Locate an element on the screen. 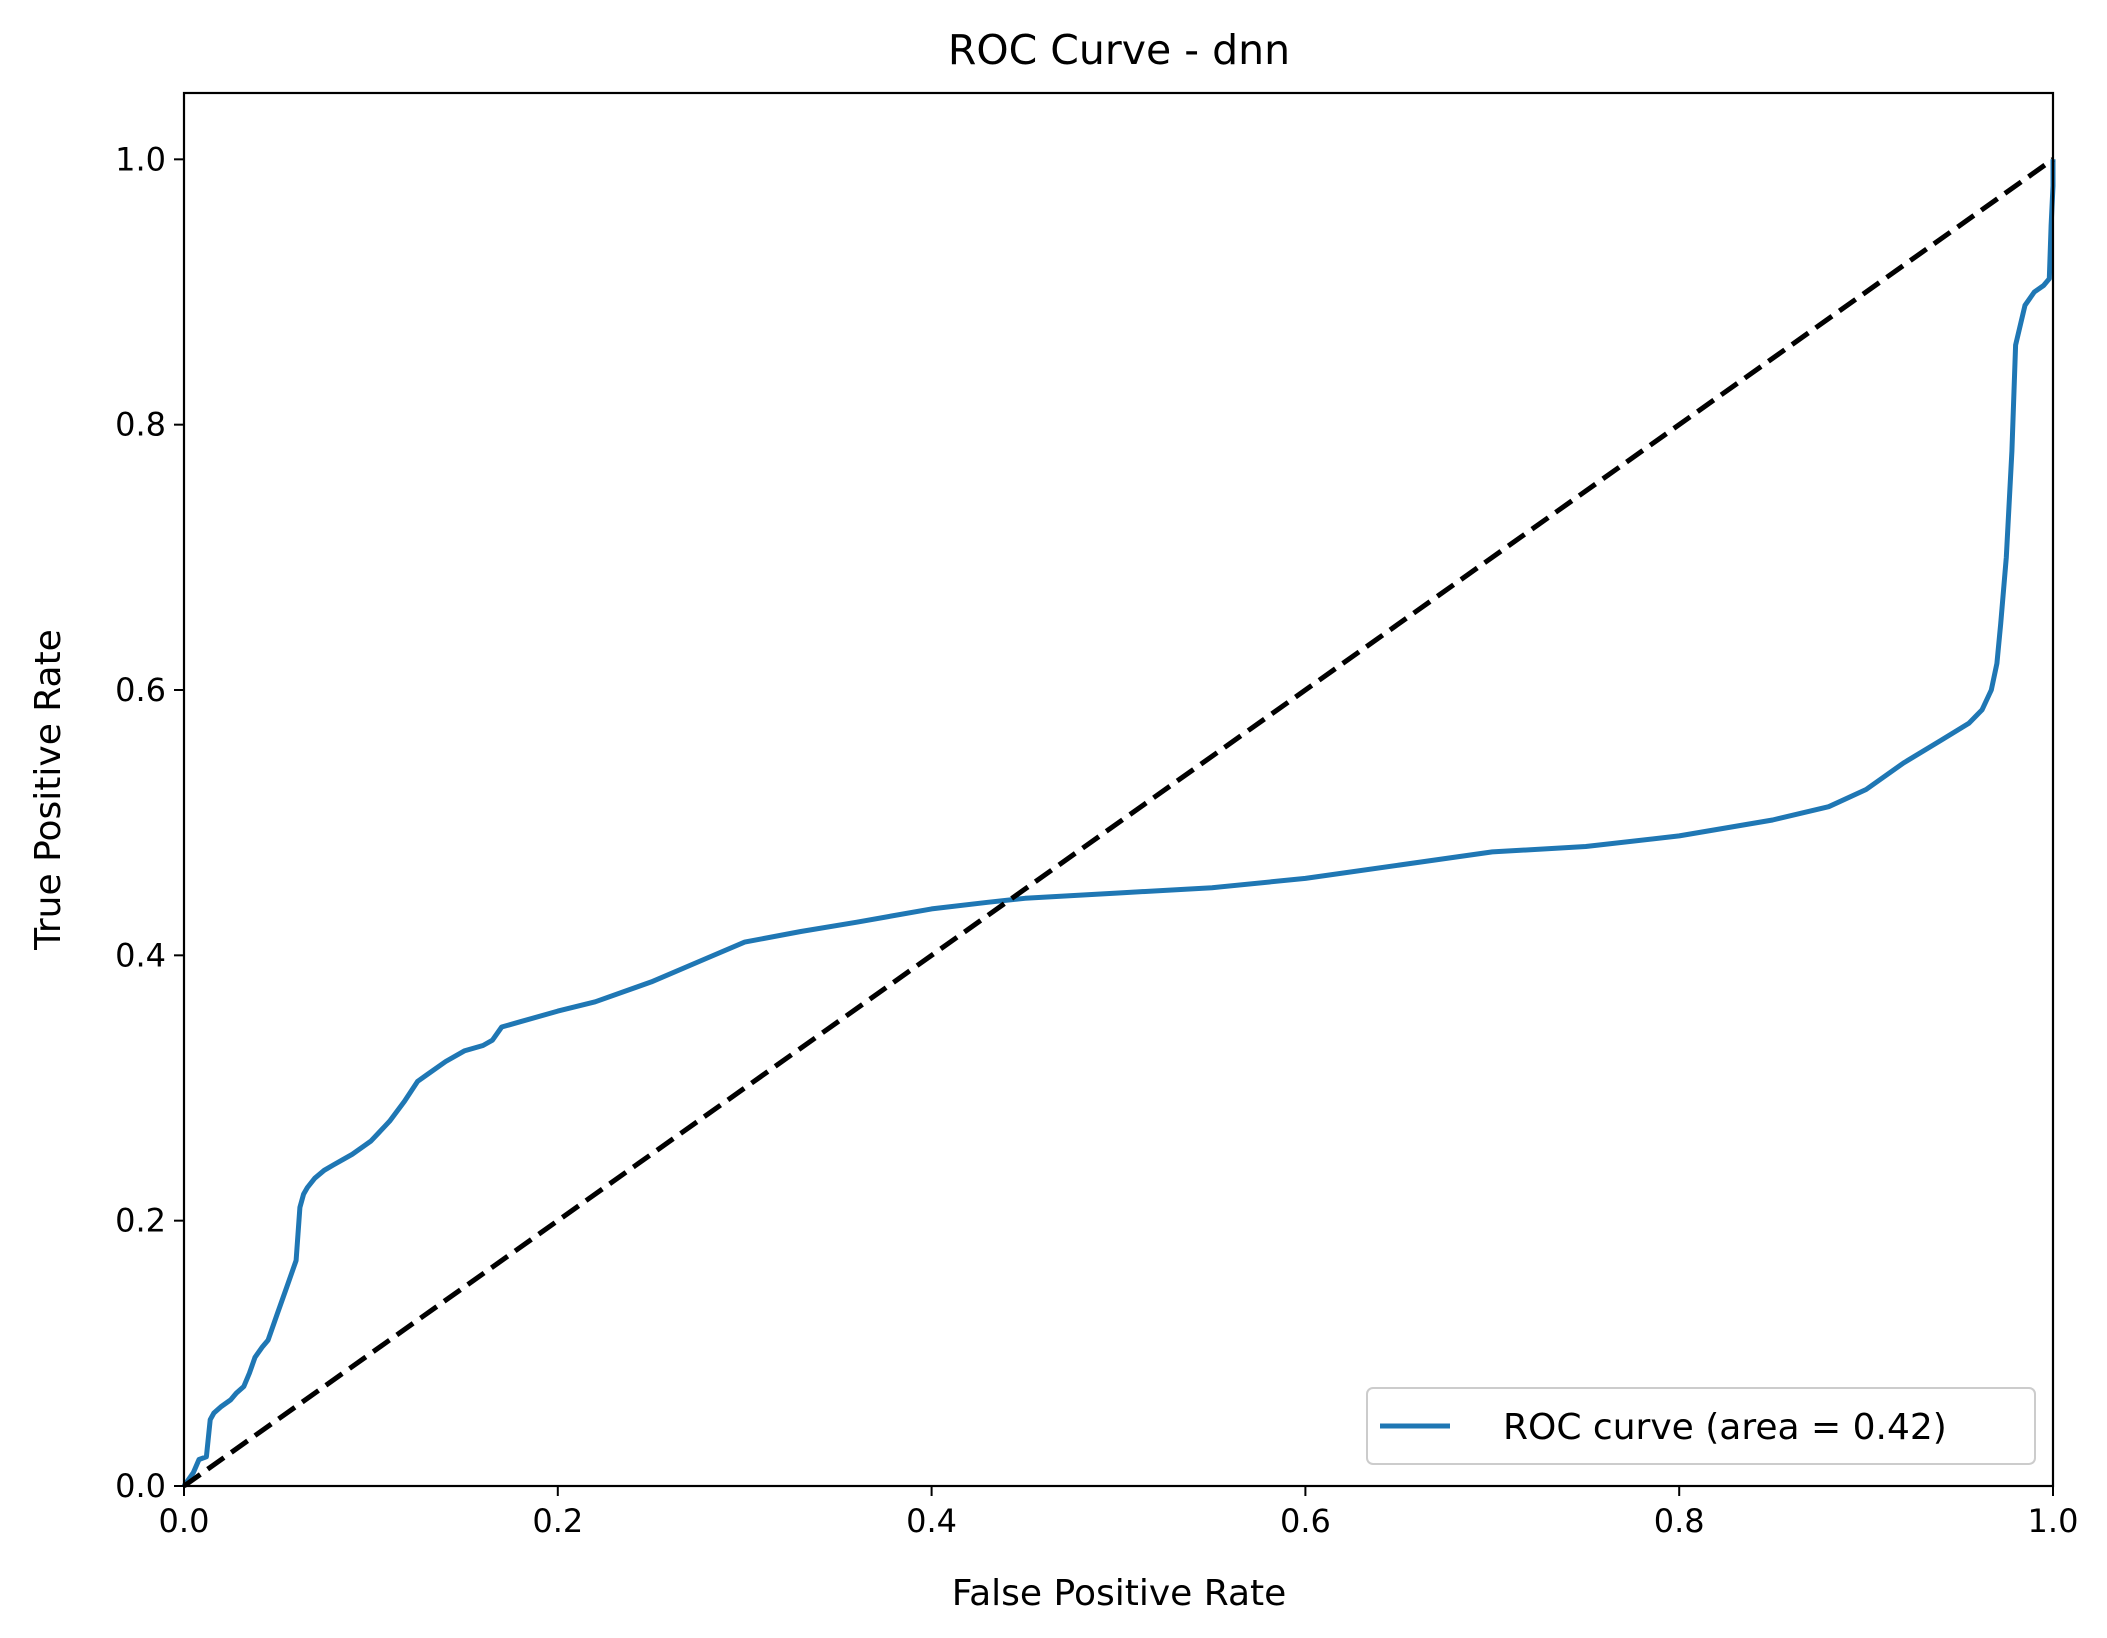 Image resolution: width=2107 pixels, height=1638 pixels. x-tick-label: 0.2 is located at coordinates (557, 1521).